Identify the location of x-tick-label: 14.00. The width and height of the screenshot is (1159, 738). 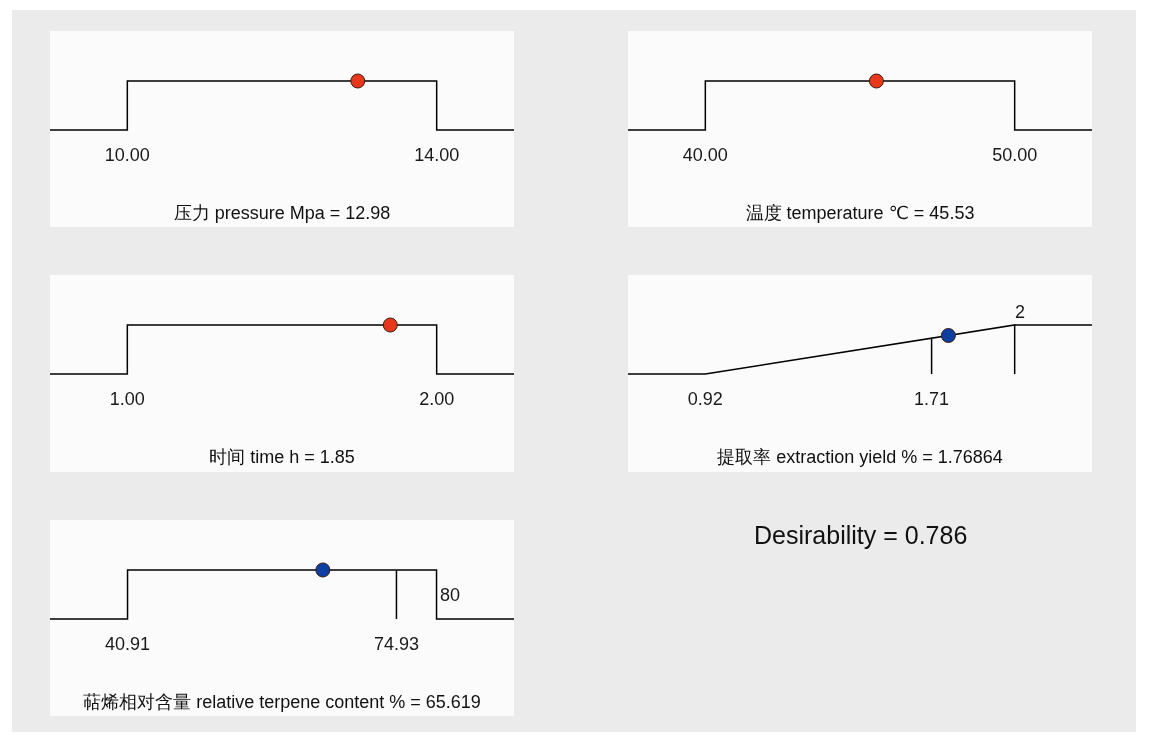
(437, 155).